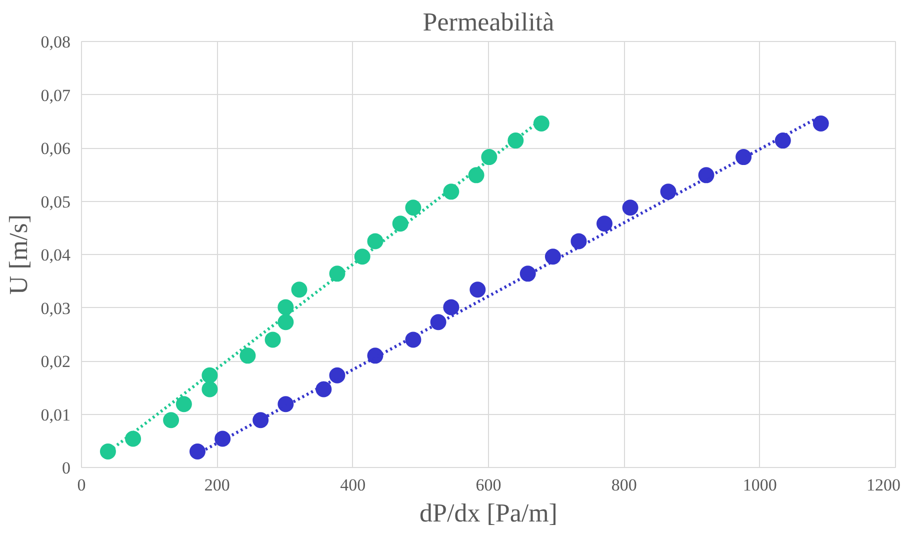  What do you see at coordinates (489, 513) in the screenshot?
I see `x-axis-title: dP/dx [Pa/m]` at bounding box center [489, 513].